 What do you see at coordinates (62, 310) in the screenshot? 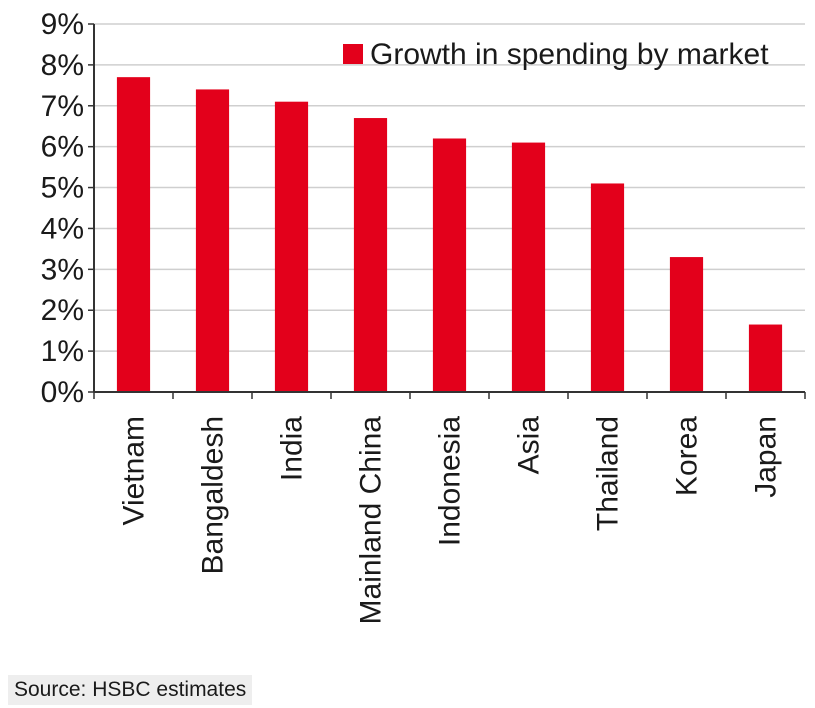
I see `y-tick-label: 2%` at bounding box center [62, 310].